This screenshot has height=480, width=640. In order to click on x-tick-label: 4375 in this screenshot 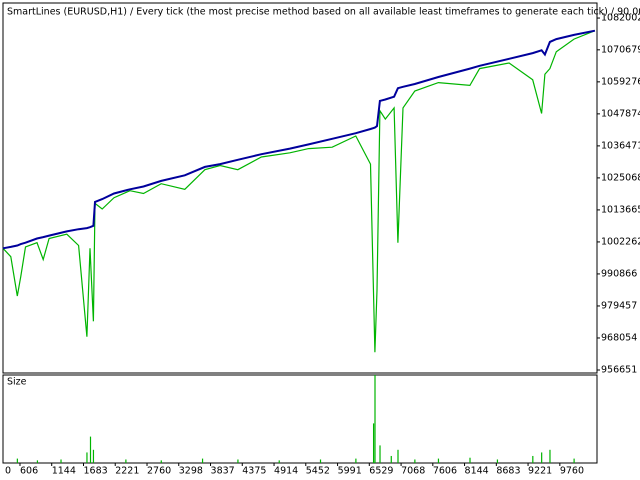, I will do `click(254, 471)`.